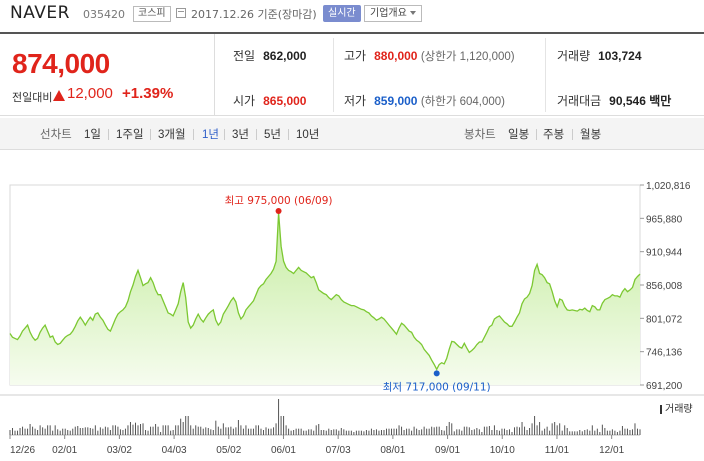 The width and height of the screenshot is (704, 461). What do you see at coordinates (92, 135) in the screenshot?
I see `tab-1day: 1일` at bounding box center [92, 135].